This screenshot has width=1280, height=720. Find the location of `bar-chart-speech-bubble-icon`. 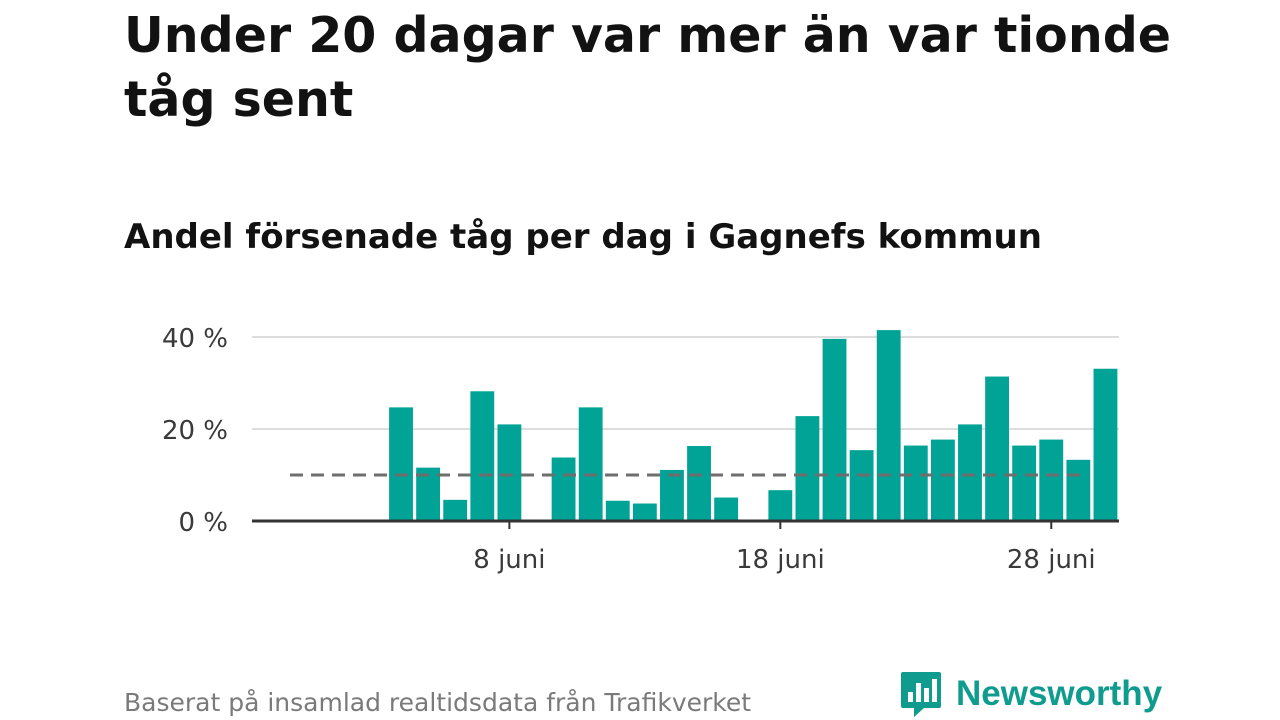

bar-chart-speech-bubble-icon is located at coordinates (921, 694).